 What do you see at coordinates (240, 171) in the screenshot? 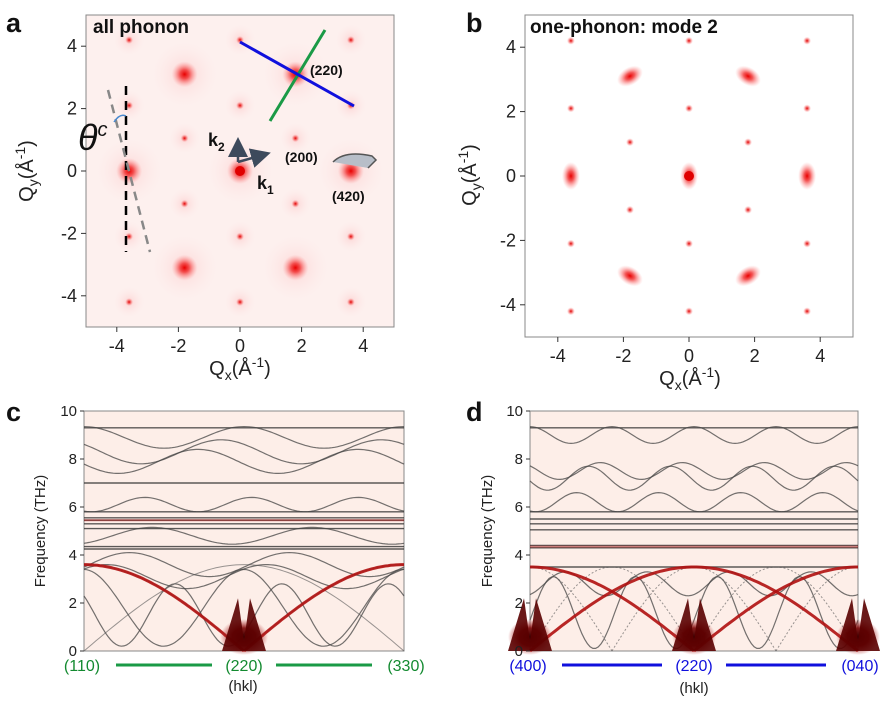
I see `central-peak` at bounding box center [240, 171].